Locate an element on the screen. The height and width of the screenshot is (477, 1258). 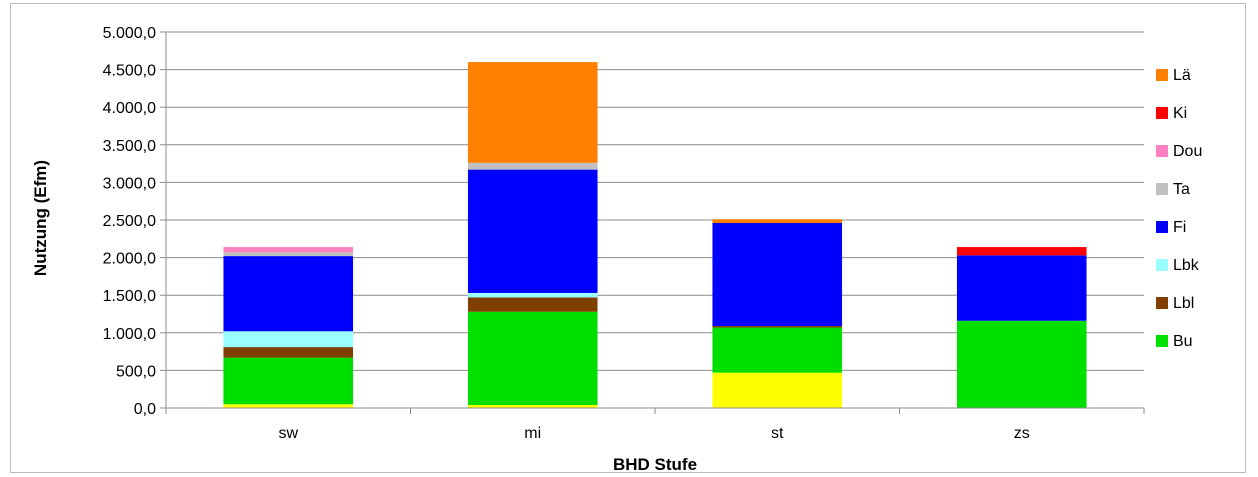
bar-segment-unlabeled-sw is located at coordinates (288, 406).